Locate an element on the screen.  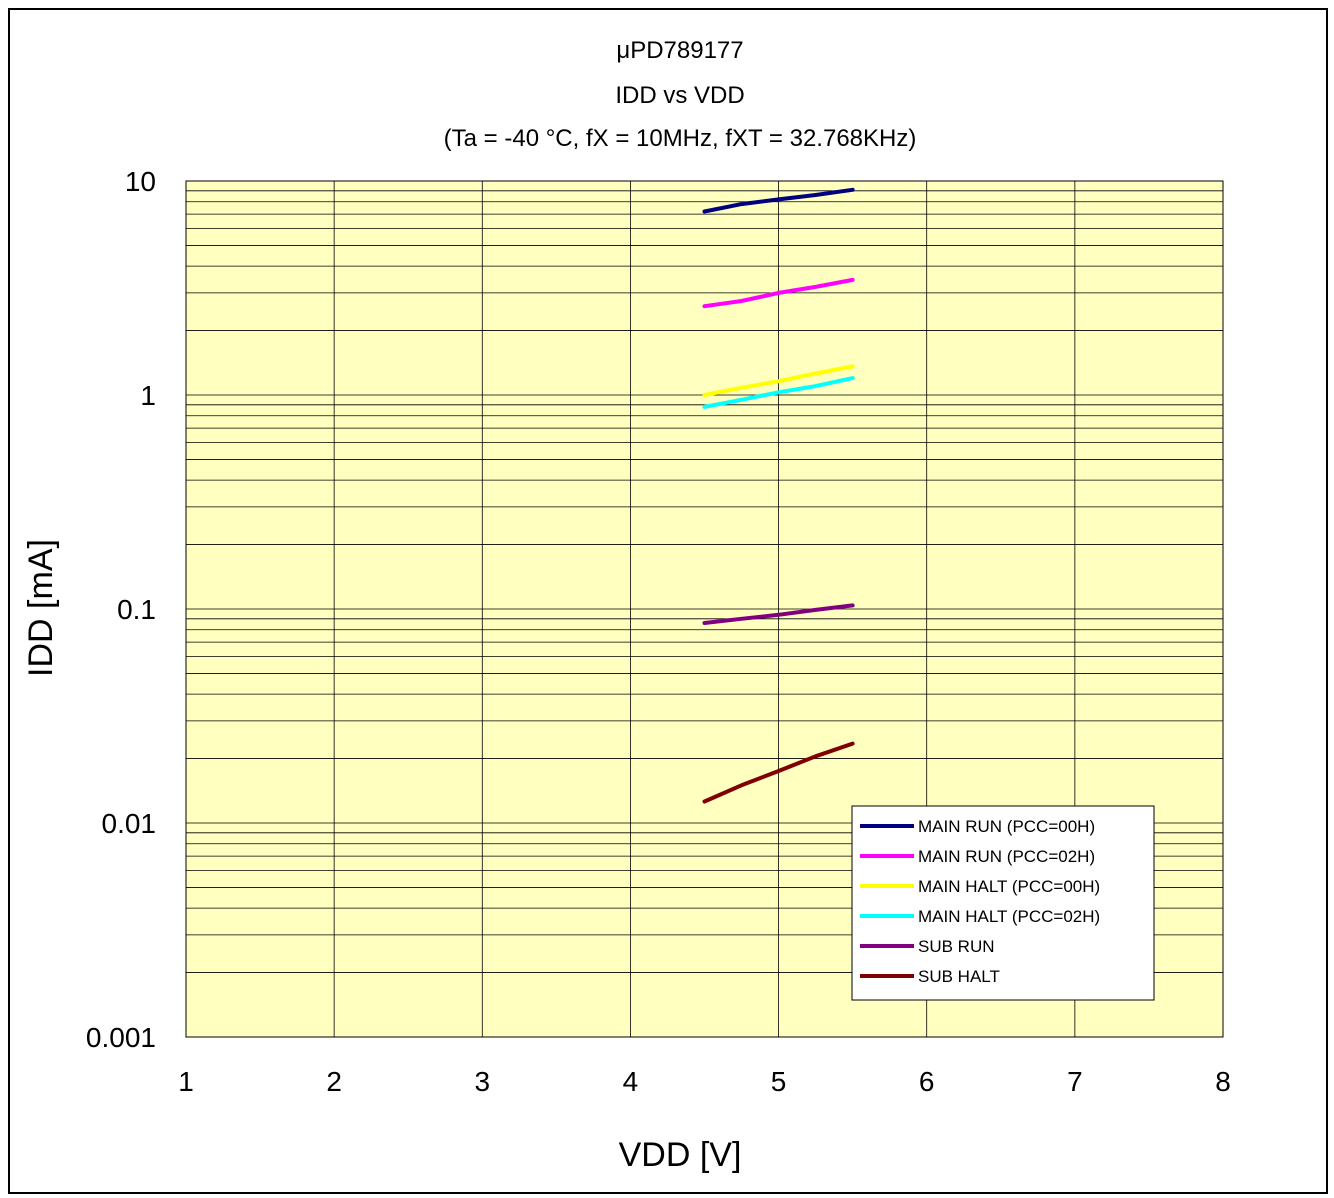
legend-label: MAIN RUN (PCC=00H) is located at coordinates (1006, 826).